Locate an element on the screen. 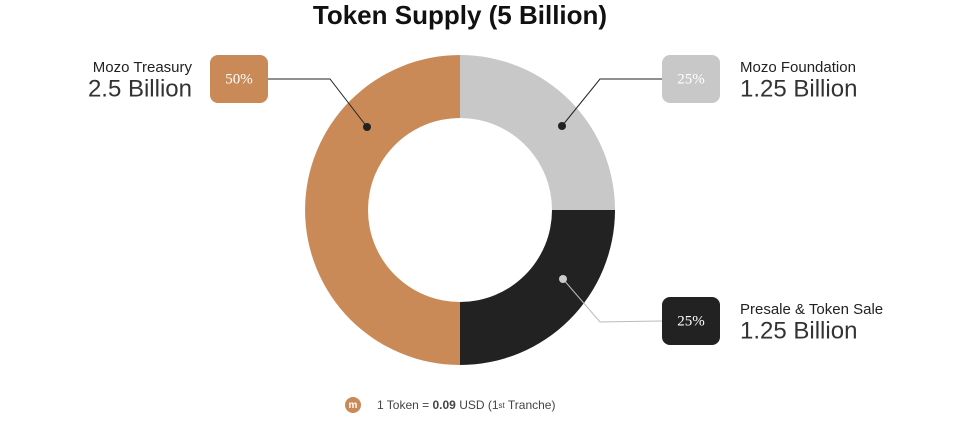 The width and height of the screenshot is (958, 431). footnote-text: USD (1 is located at coordinates (477, 405).